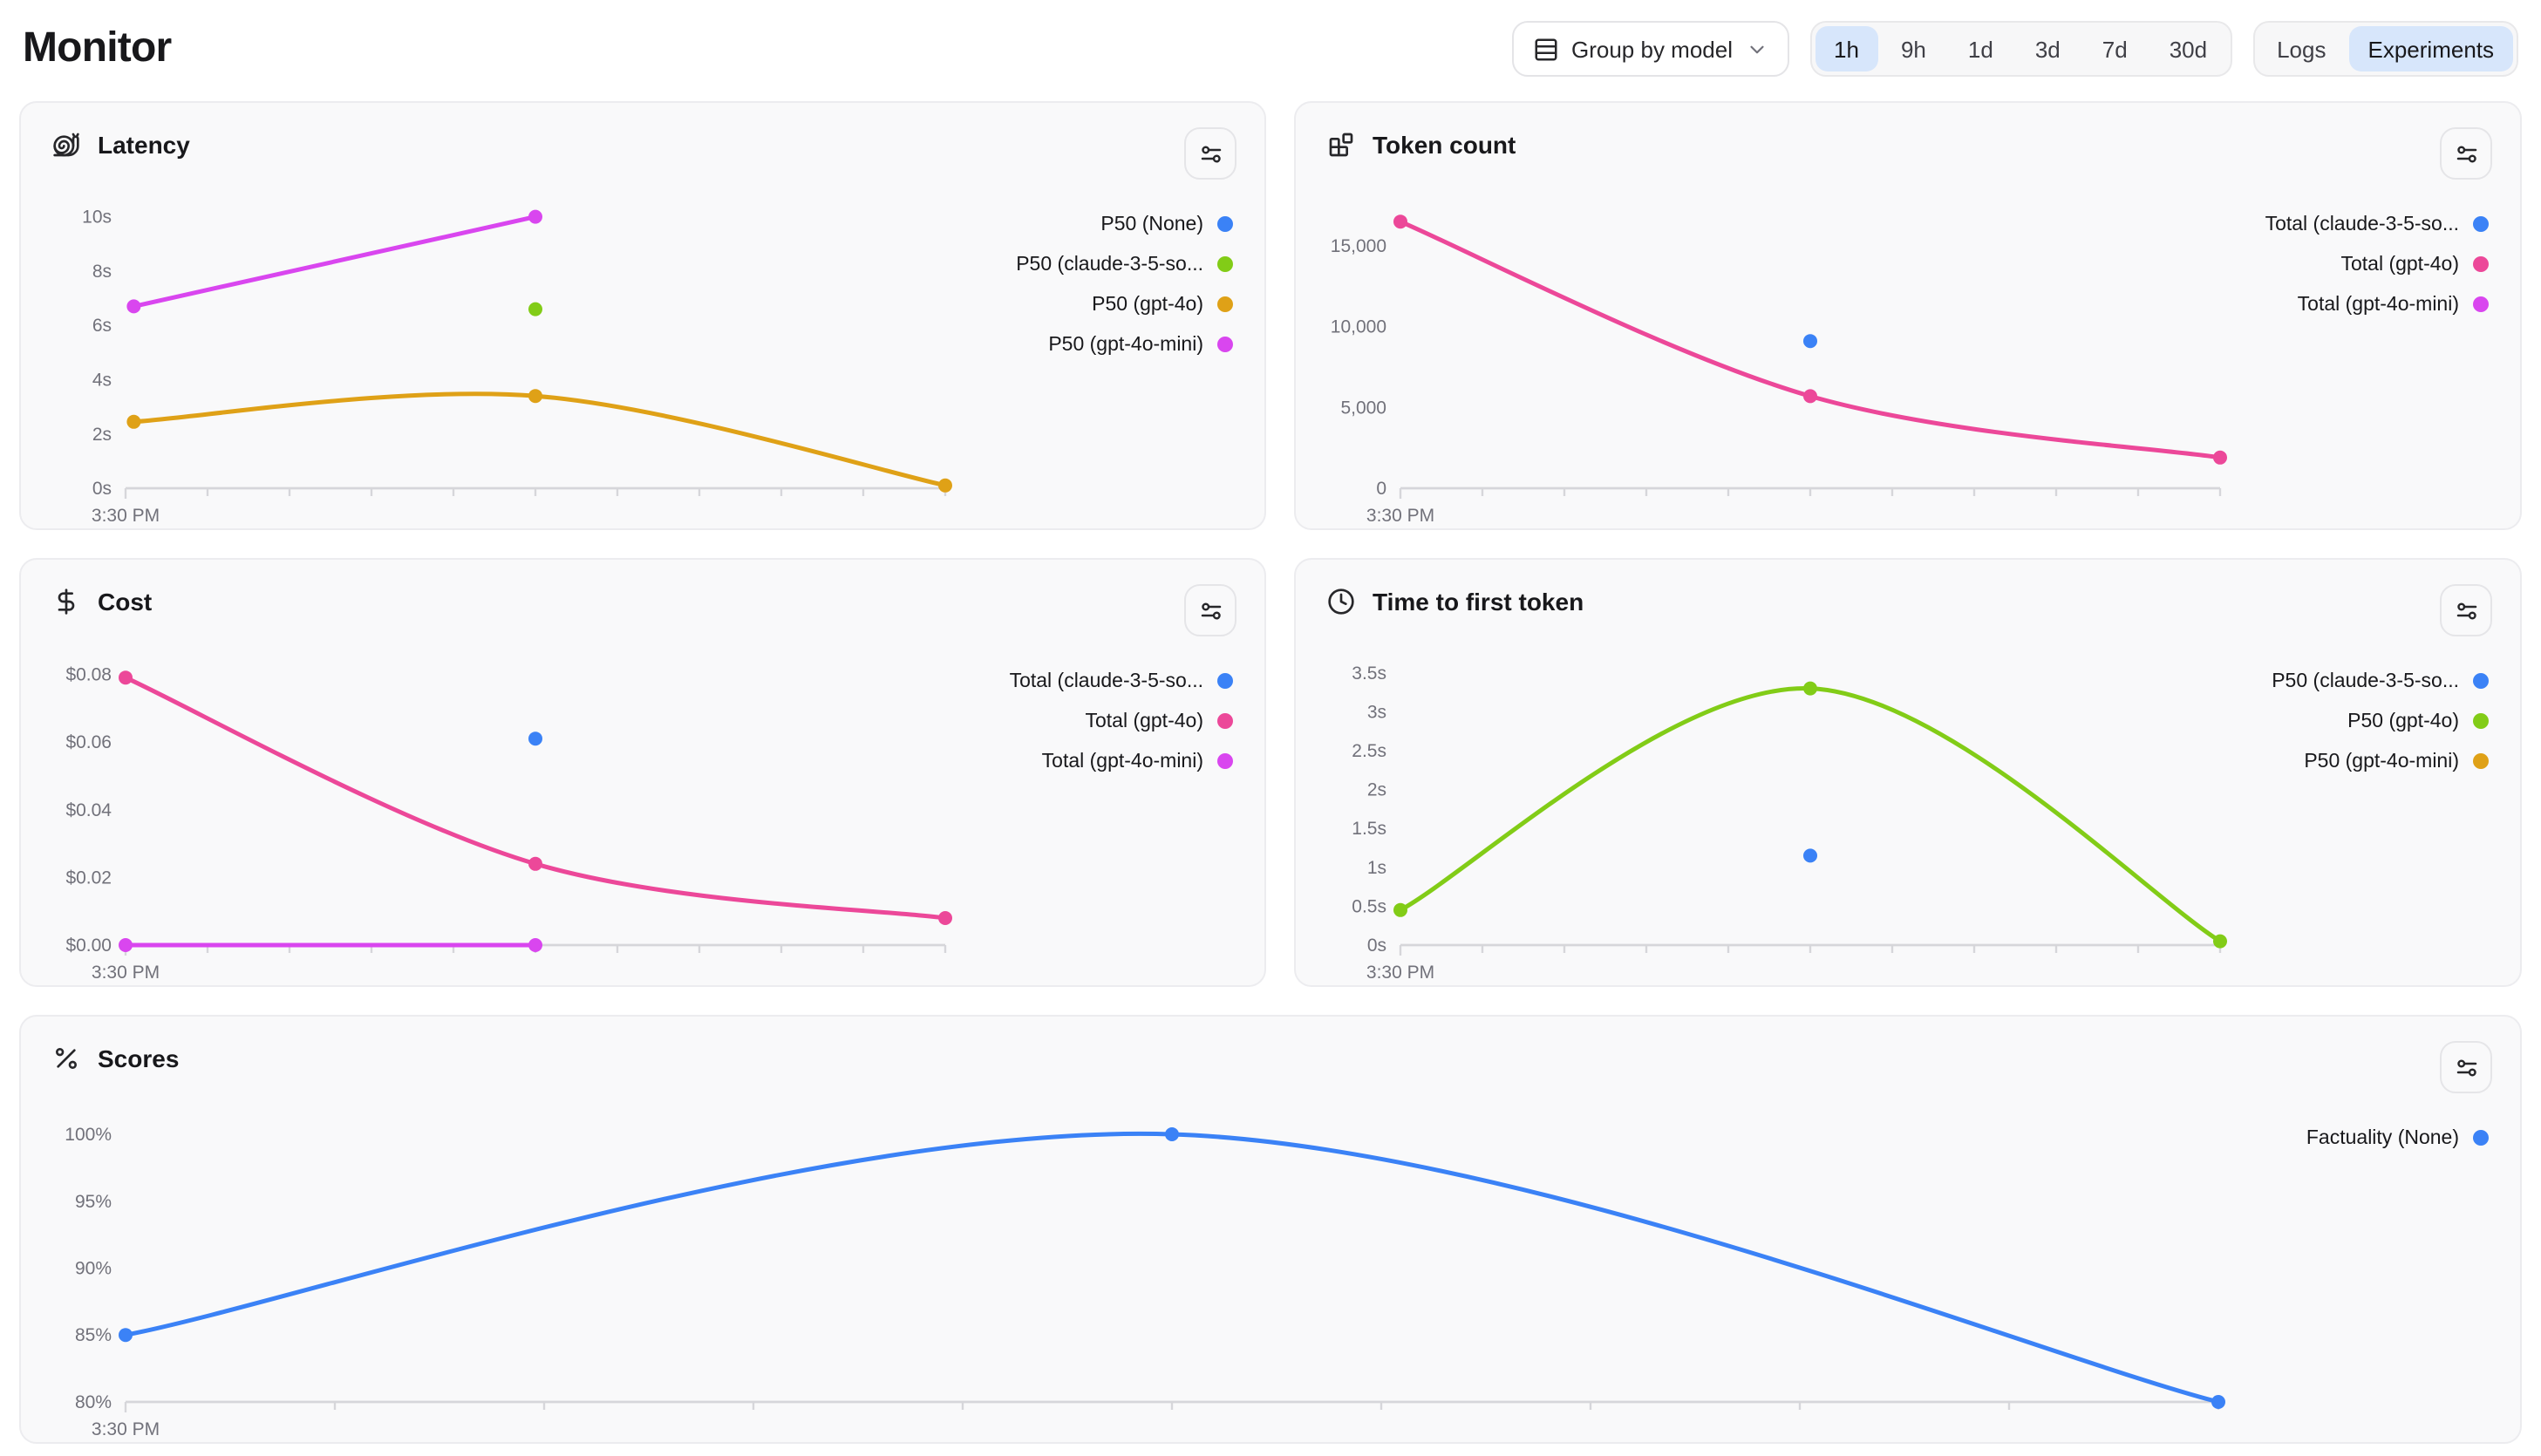 This screenshot has width=2541, height=1456. What do you see at coordinates (102, 326) in the screenshot?
I see `y-tick-label: 6s` at bounding box center [102, 326].